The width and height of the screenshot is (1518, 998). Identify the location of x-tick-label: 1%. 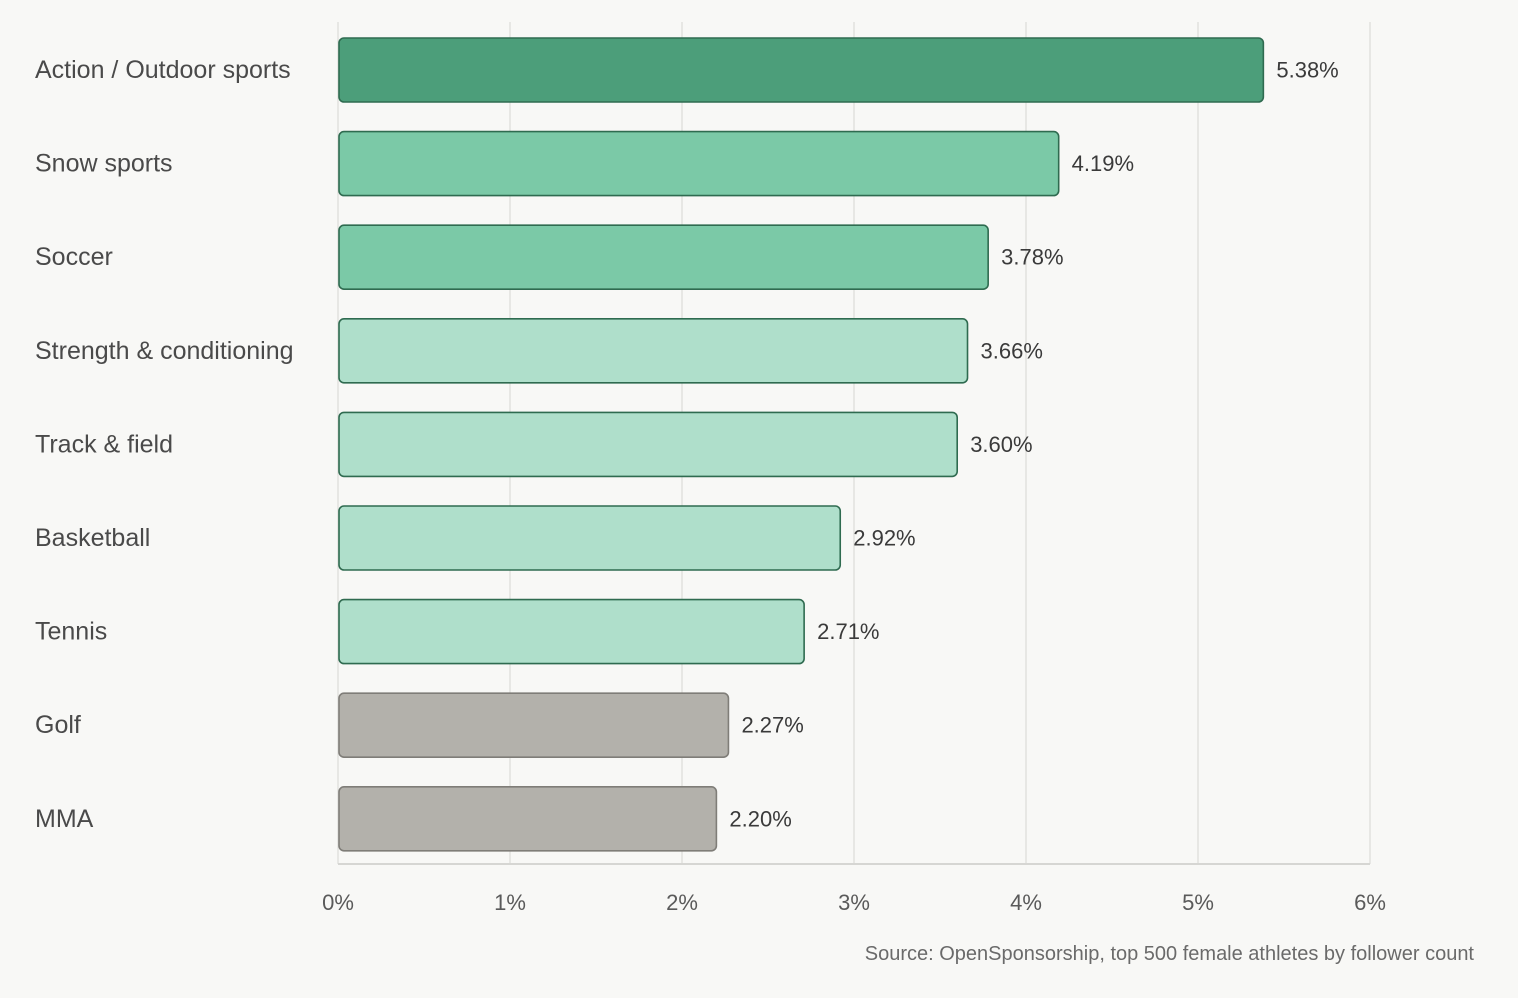
(510, 902).